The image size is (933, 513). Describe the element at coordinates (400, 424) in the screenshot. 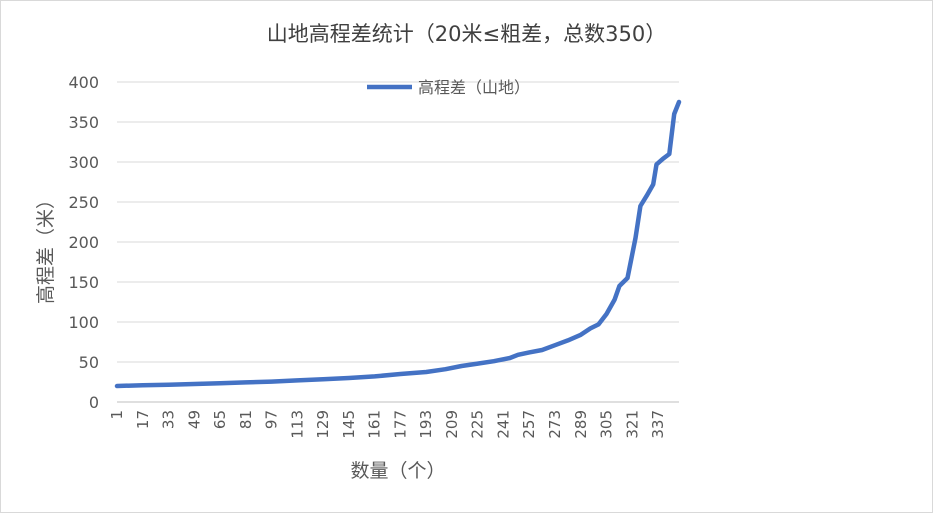

I see `x-tick-label: 177` at that location.